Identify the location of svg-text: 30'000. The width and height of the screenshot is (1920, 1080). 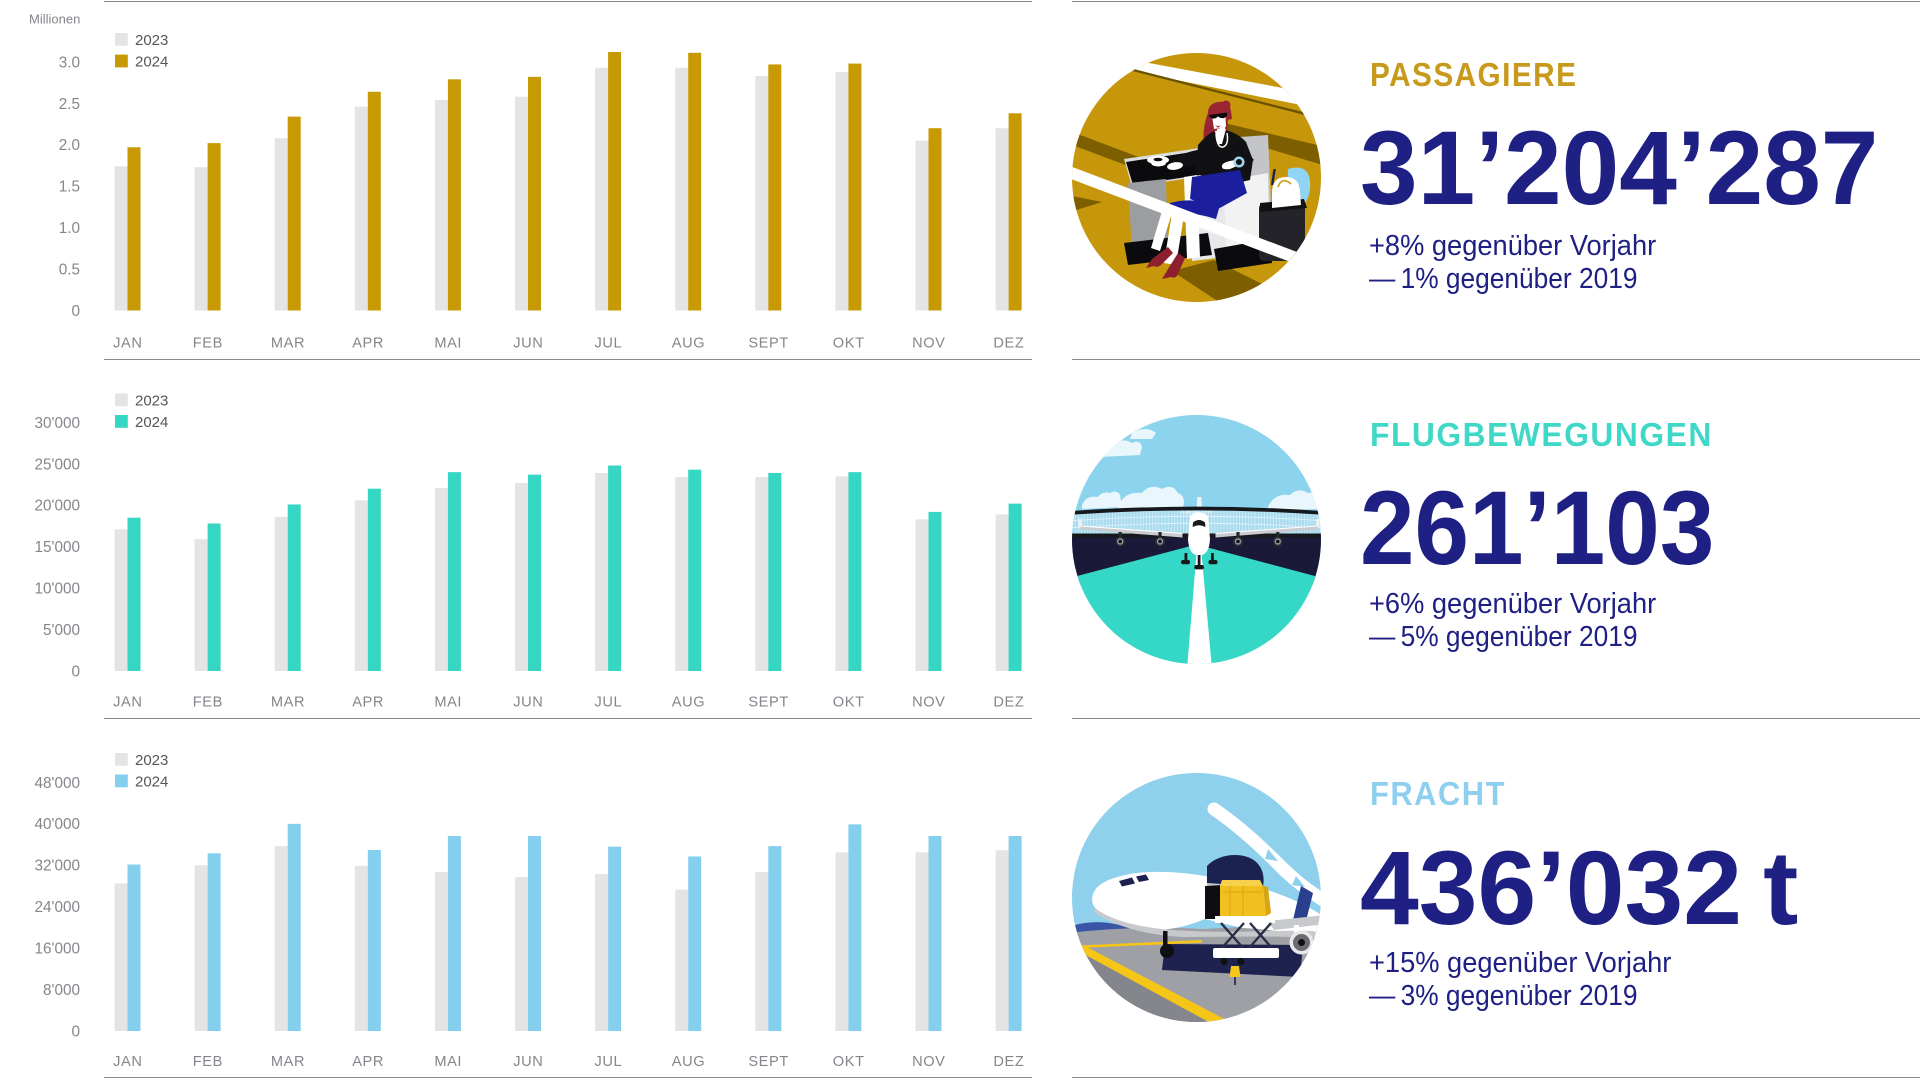
(57, 423).